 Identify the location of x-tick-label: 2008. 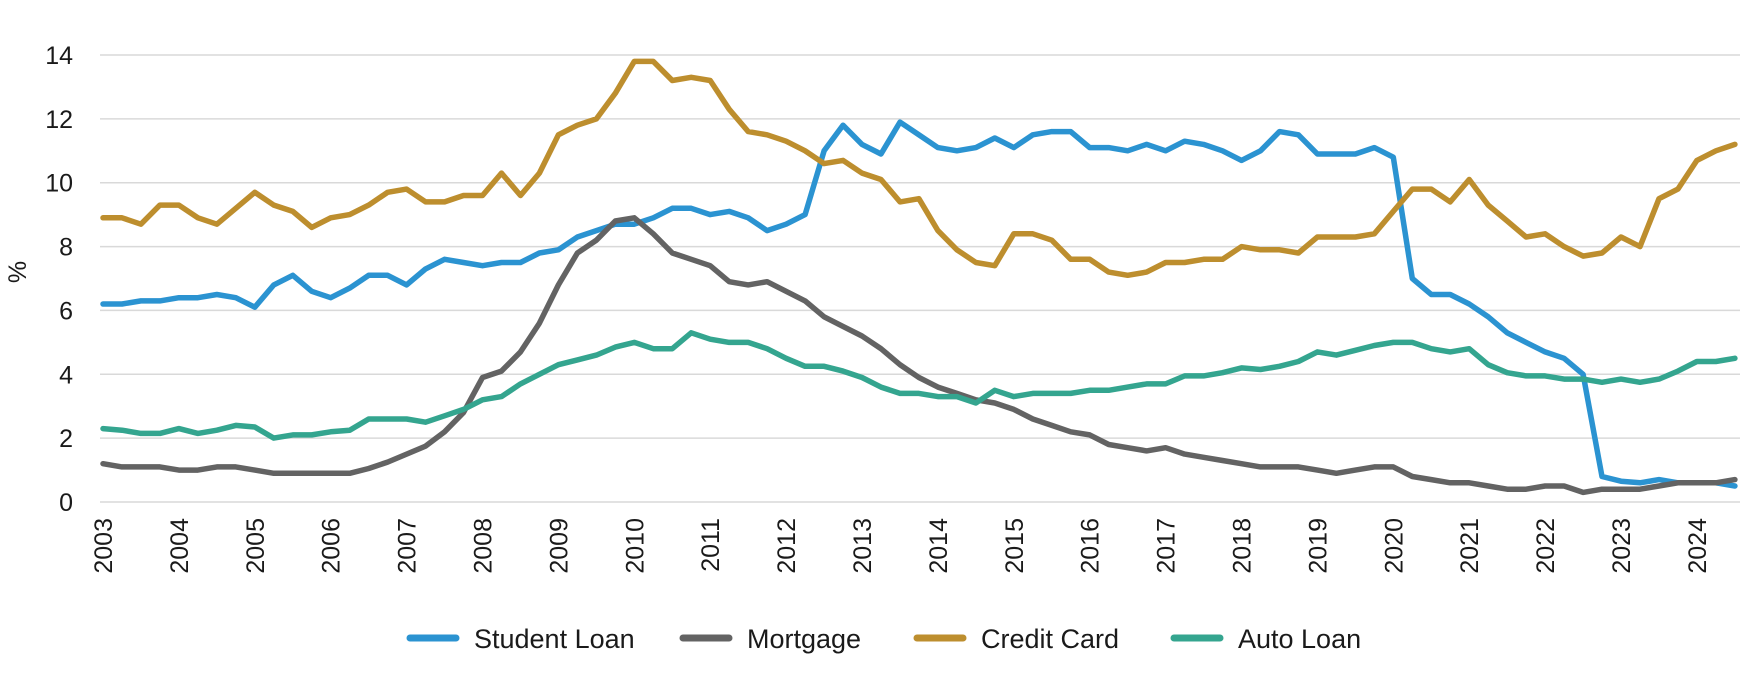
(484, 546).